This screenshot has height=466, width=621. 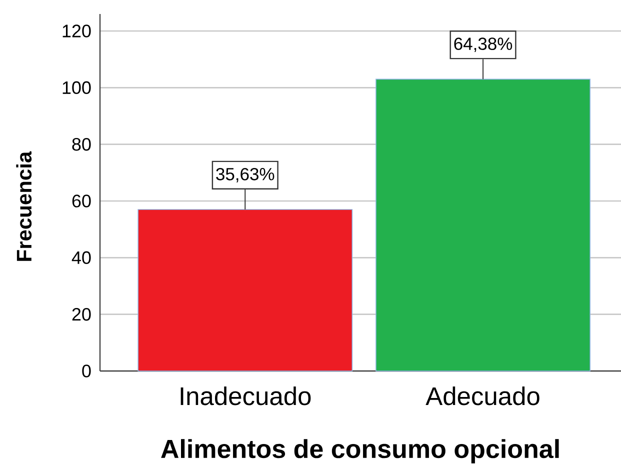 I want to click on y-tick-label: 40, so click(x=81, y=257).